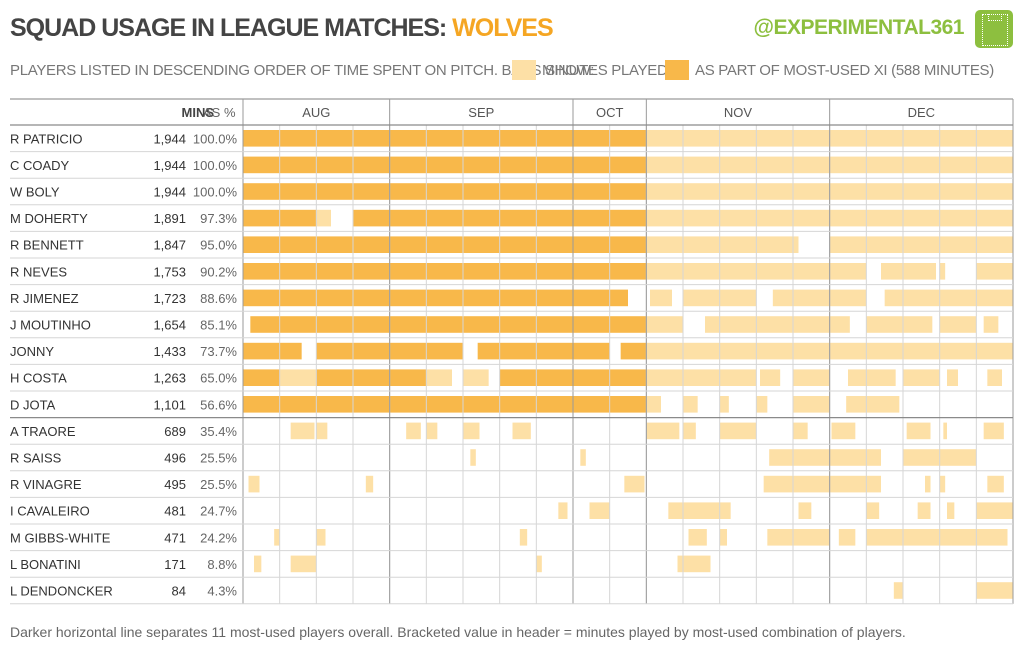  Describe the element at coordinates (859, 27) in the screenshot. I see `twitter-handle: @EXPERIMENTAL361` at that location.